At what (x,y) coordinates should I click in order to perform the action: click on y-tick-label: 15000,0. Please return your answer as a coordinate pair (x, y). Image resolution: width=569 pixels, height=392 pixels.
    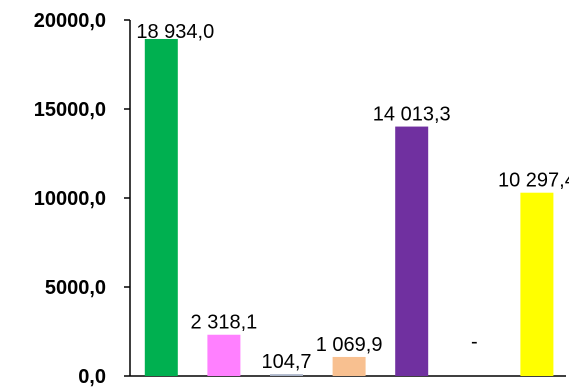
    Looking at the image, I should click on (70, 110).